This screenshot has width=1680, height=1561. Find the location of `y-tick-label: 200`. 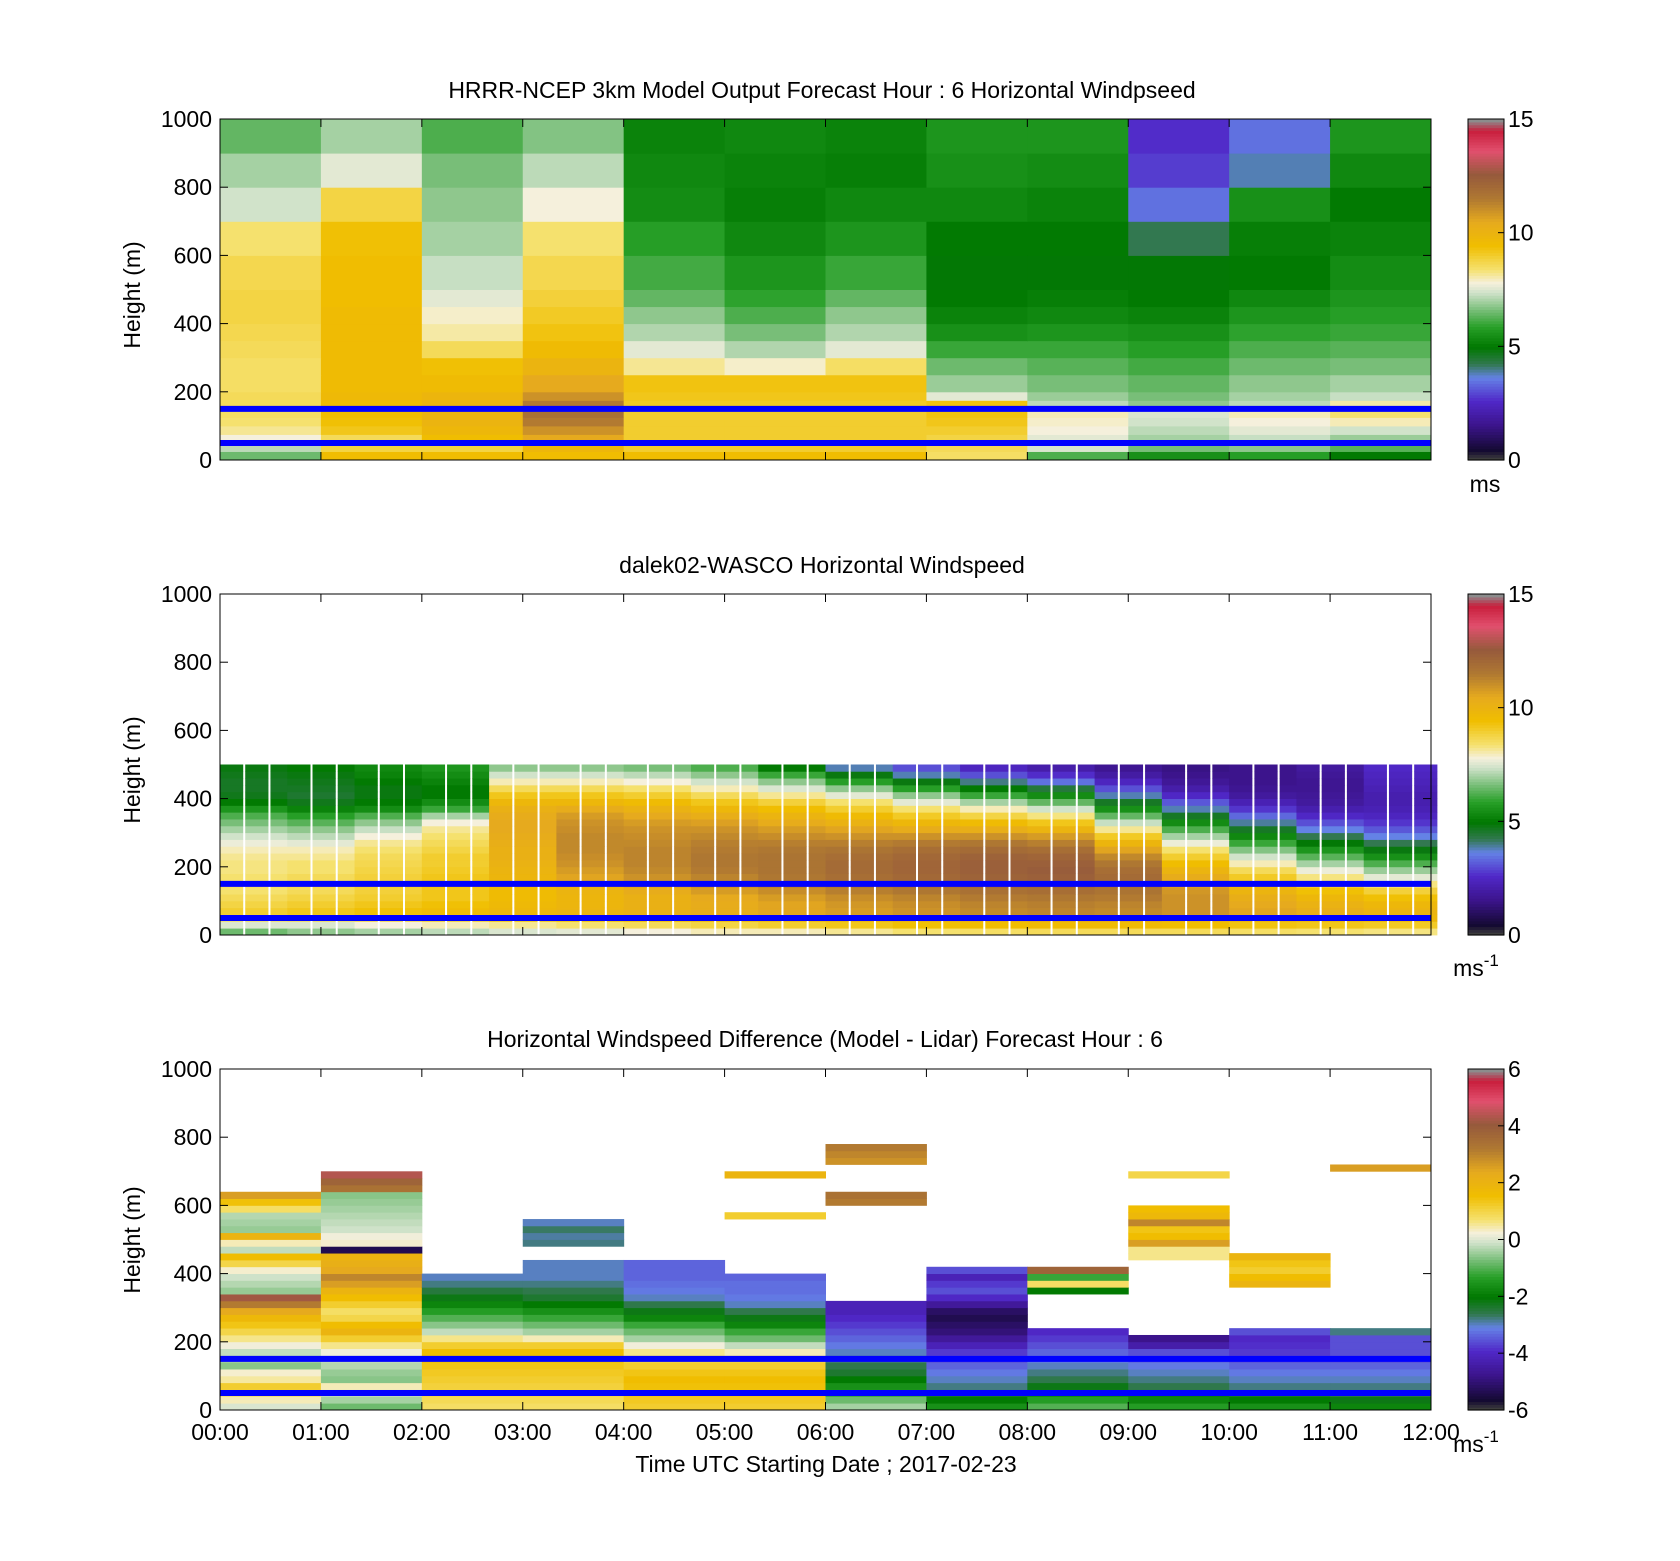

y-tick-label: 200 is located at coordinates (193, 1342).